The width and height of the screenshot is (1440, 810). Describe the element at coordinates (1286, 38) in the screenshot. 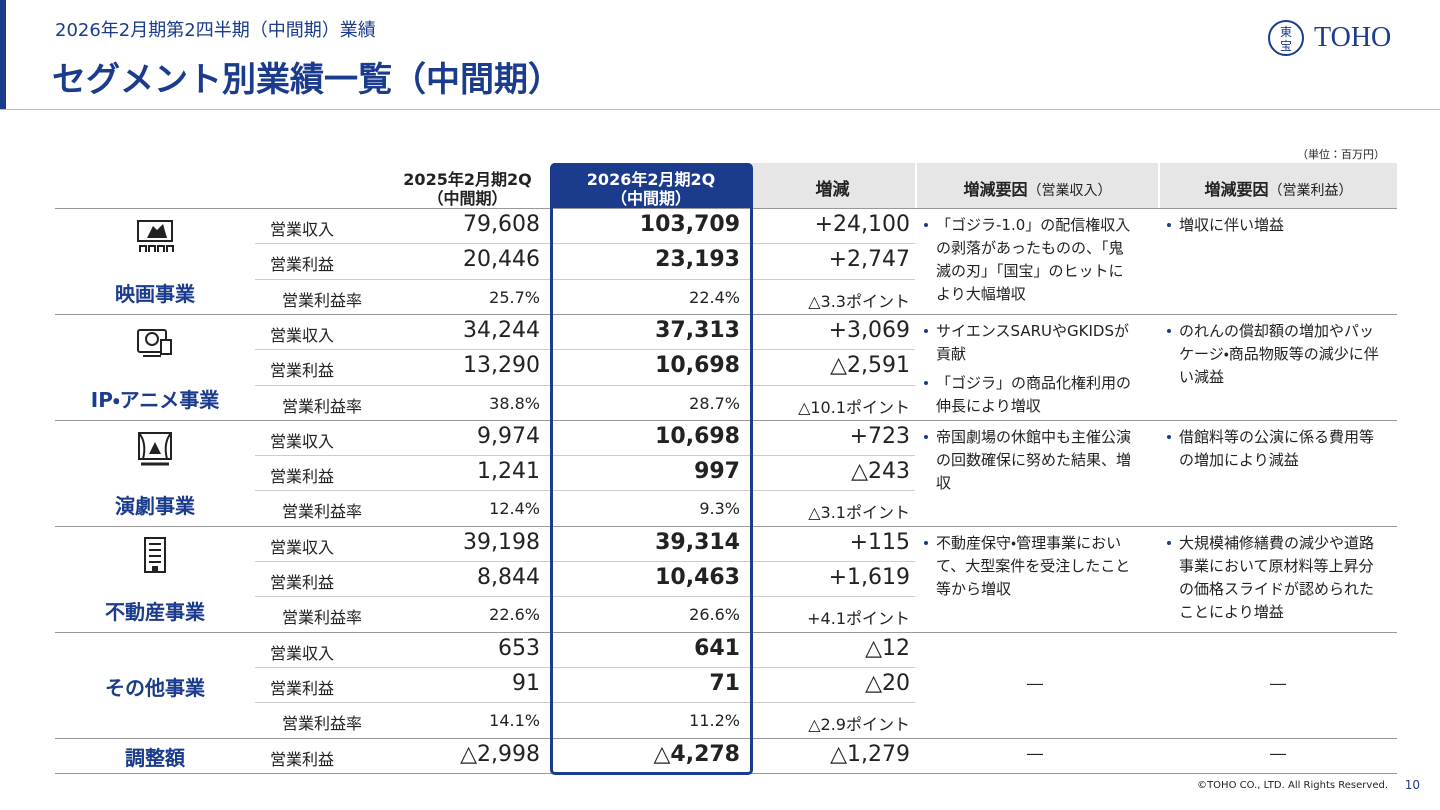

I see `logo-mark: 東宝` at that location.